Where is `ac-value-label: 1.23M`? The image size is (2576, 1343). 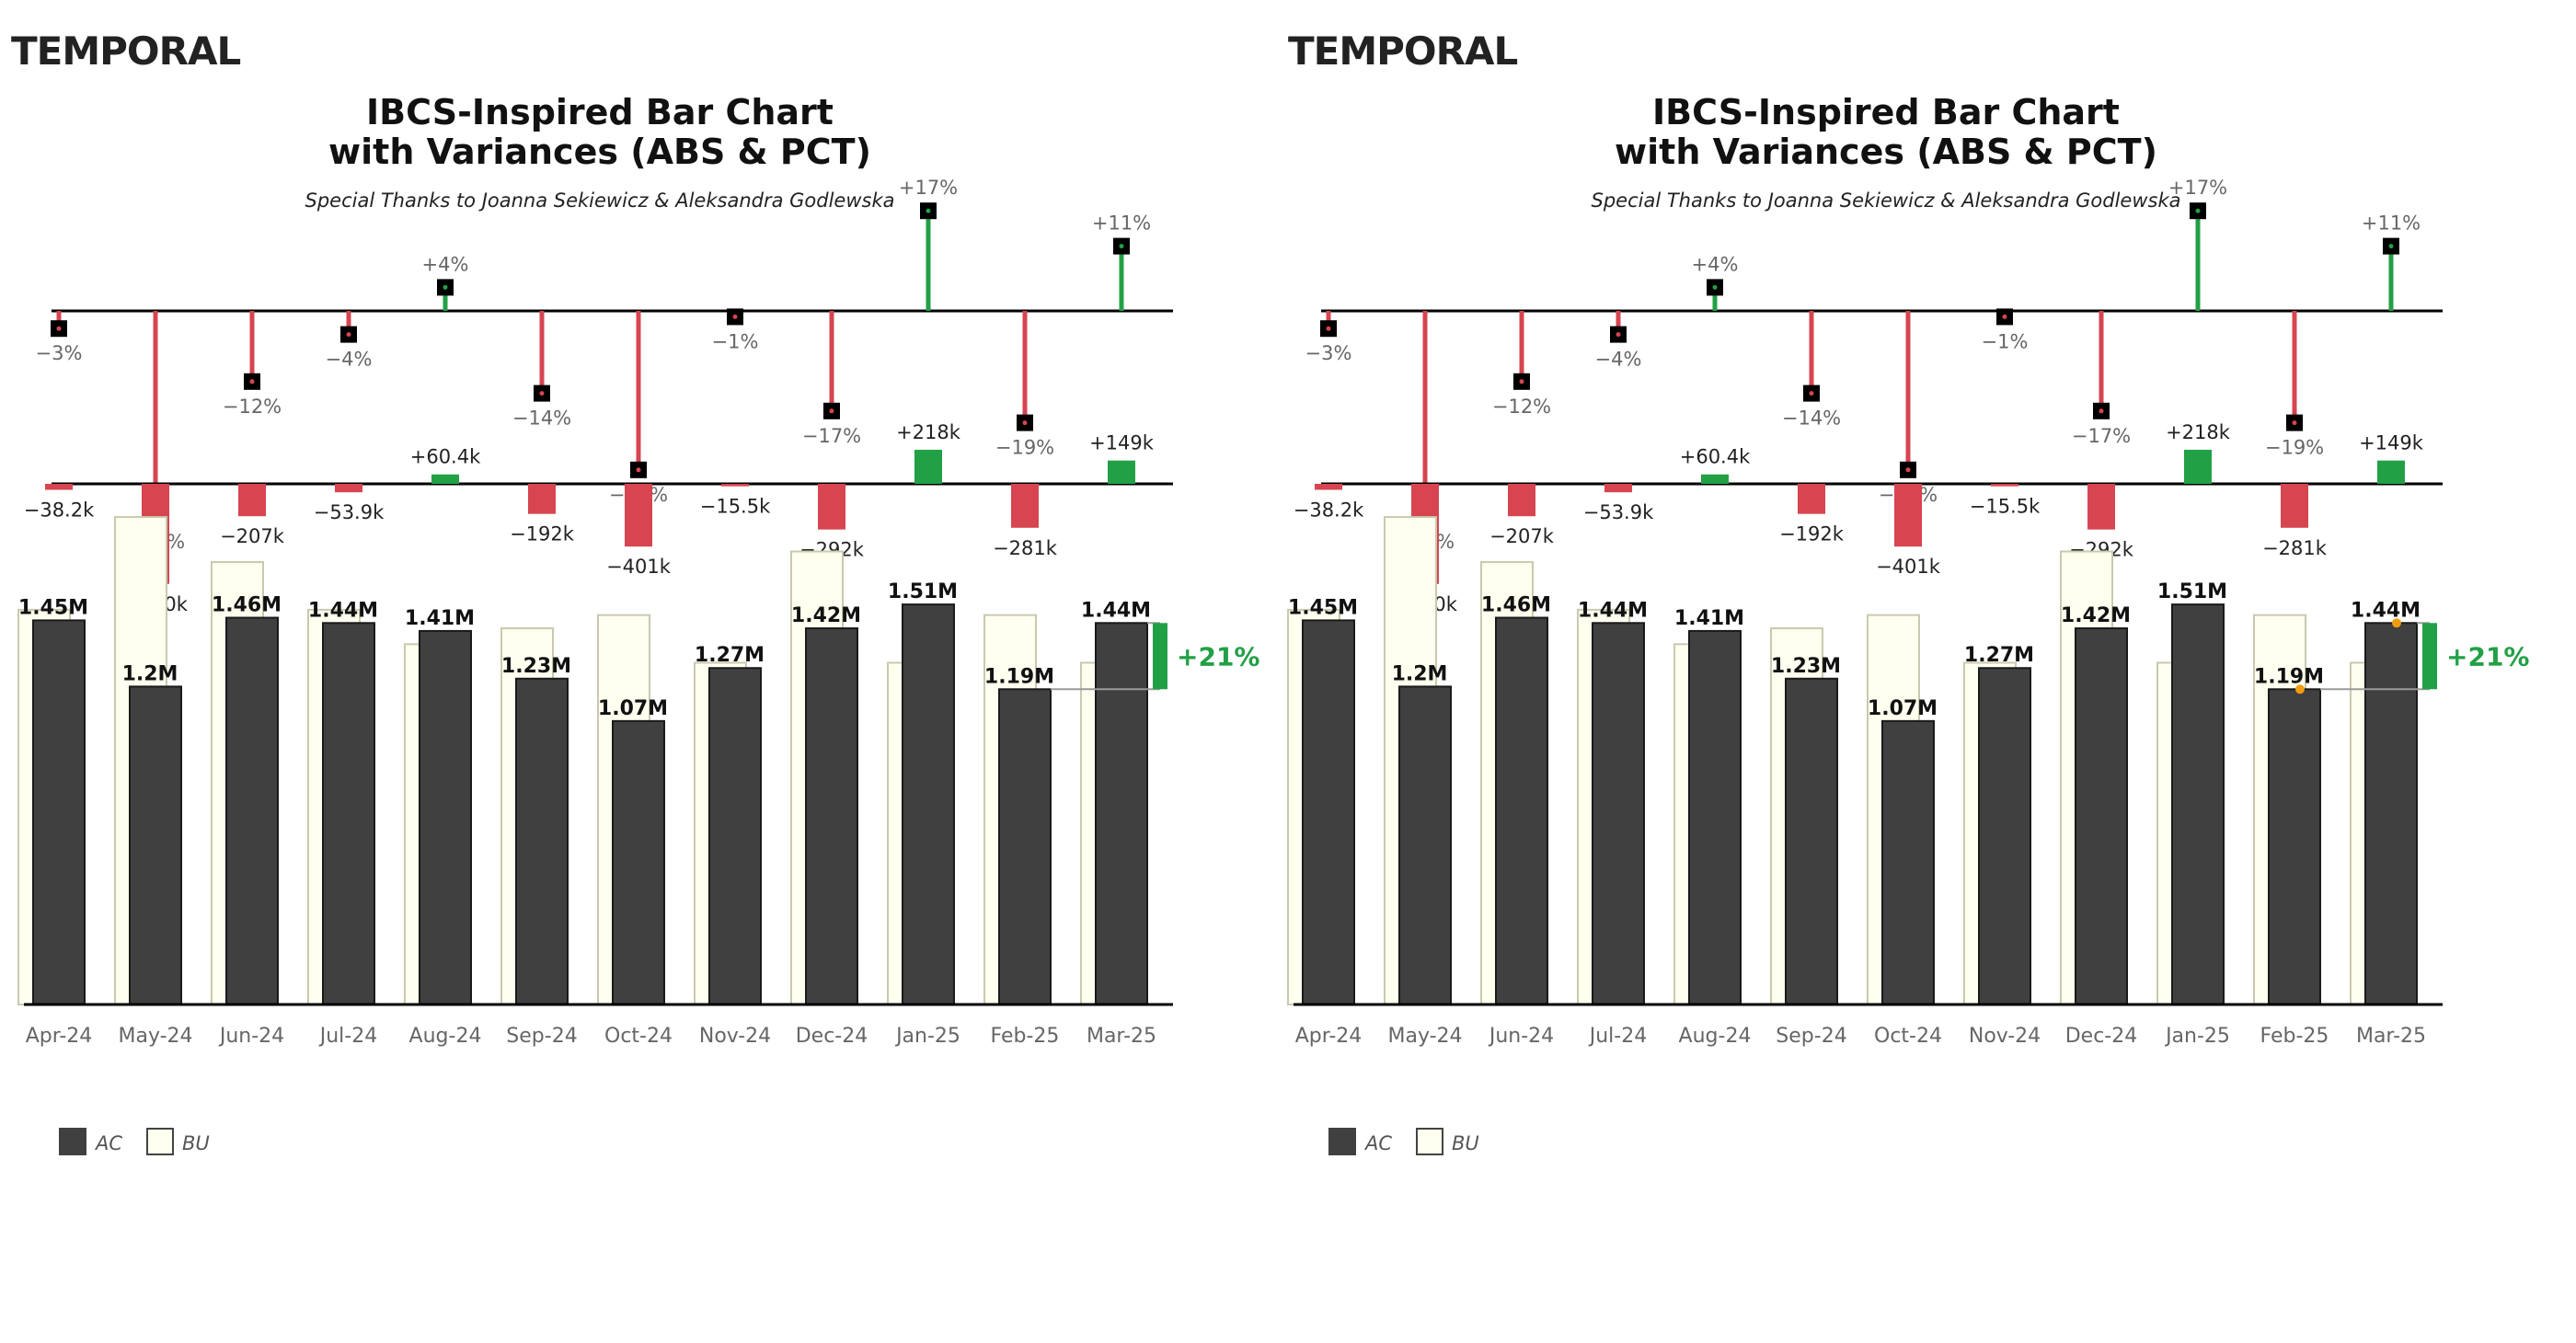 ac-value-label: 1.23M is located at coordinates (1806, 666).